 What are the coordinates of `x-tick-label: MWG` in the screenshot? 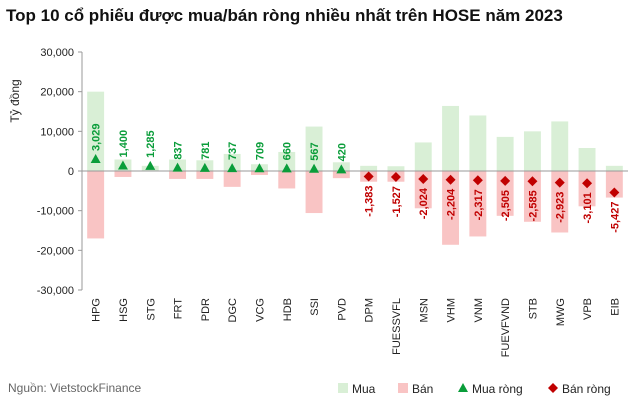 It's located at (561, 312).